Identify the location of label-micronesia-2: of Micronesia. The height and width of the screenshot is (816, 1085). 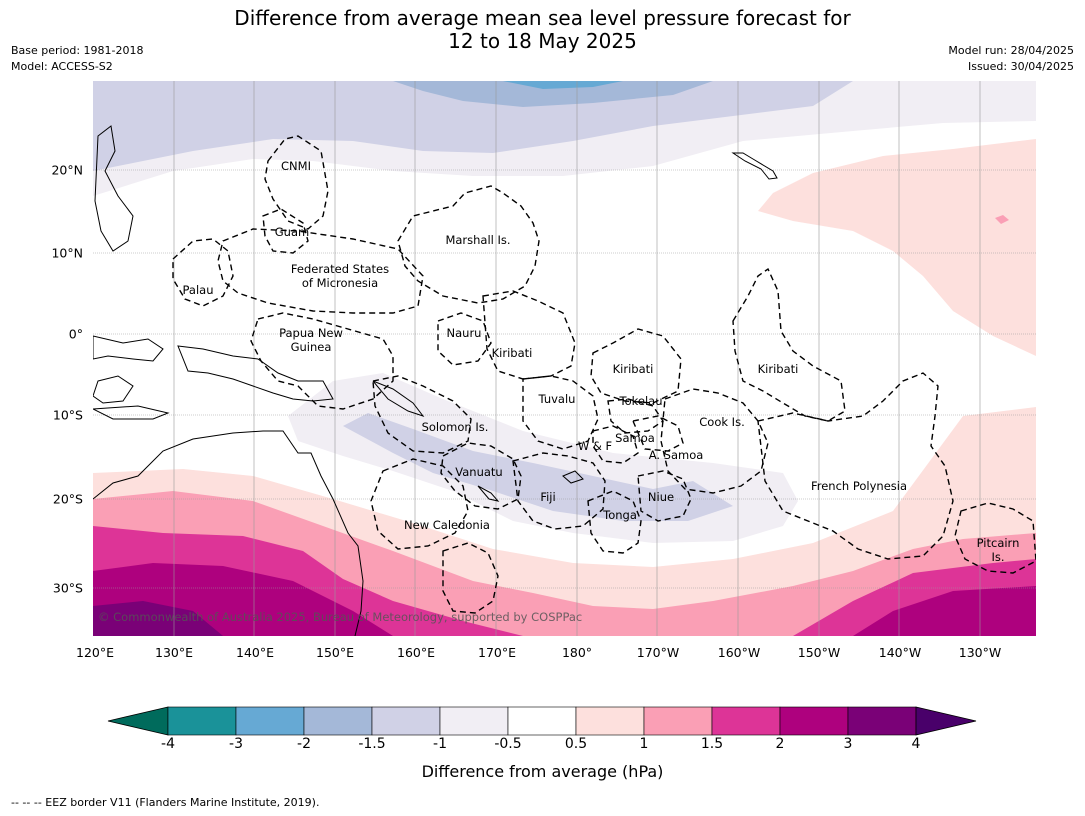
(340, 283).